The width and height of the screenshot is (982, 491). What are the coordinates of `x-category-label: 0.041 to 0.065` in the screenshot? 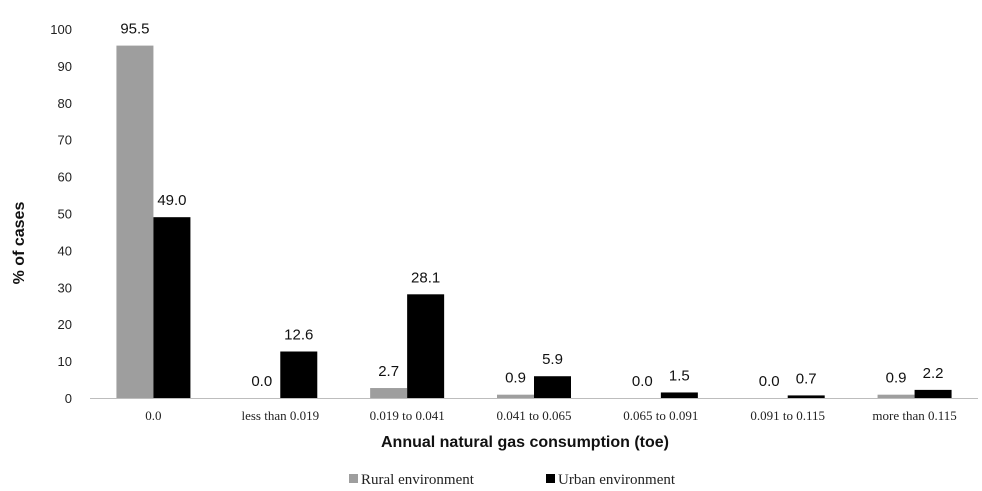 It's located at (533, 415).